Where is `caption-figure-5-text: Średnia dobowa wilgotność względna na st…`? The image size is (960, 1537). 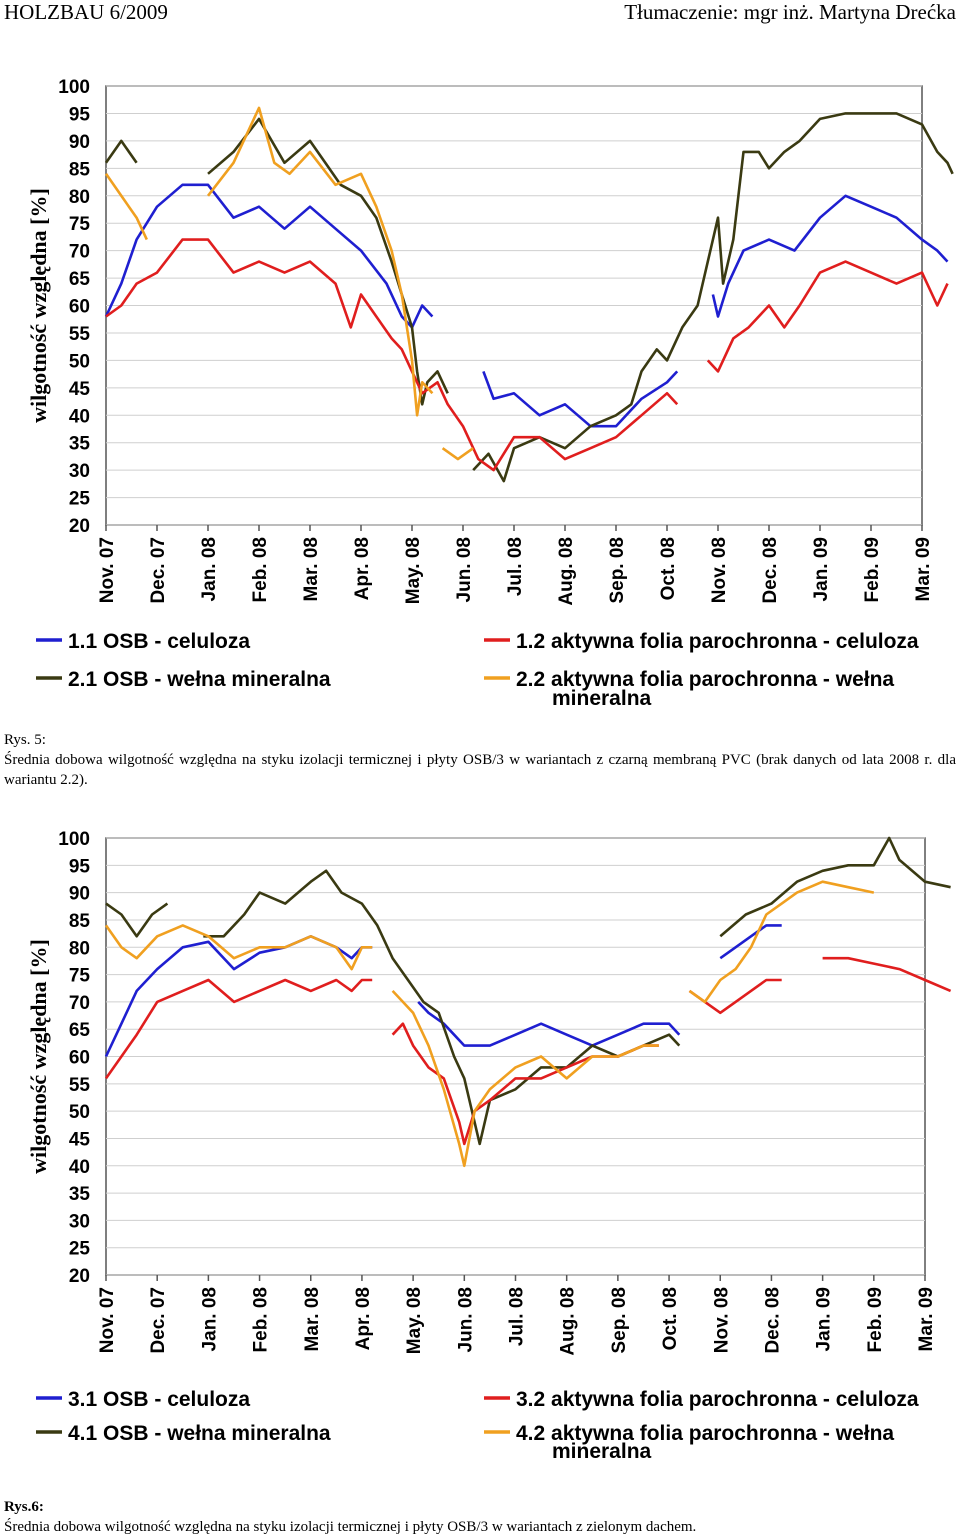
caption-figure-5-text: Średnia dobowa wilgotność względna na st… is located at coordinates (480, 770).